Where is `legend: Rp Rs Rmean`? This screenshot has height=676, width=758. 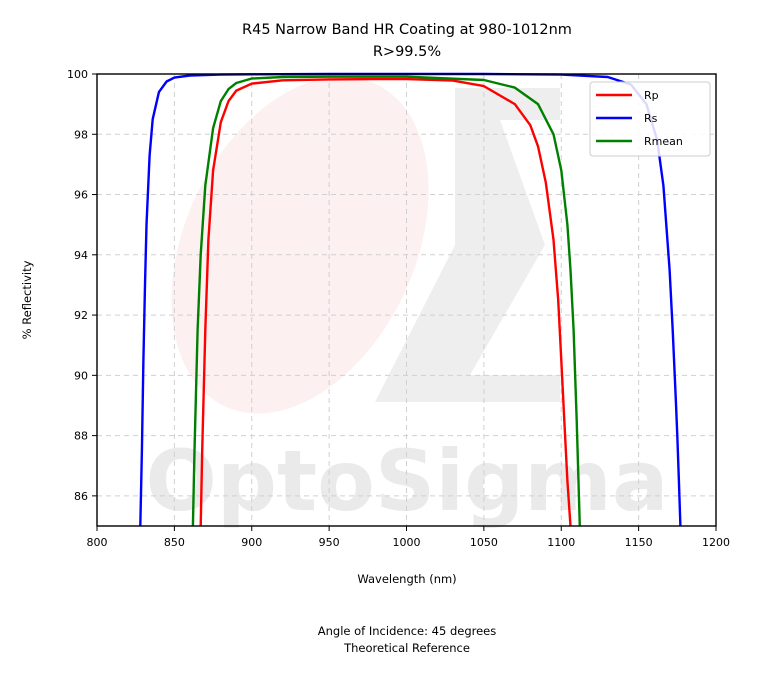
legend: Rp Rs Rmean is located at coordinates (650, 119).